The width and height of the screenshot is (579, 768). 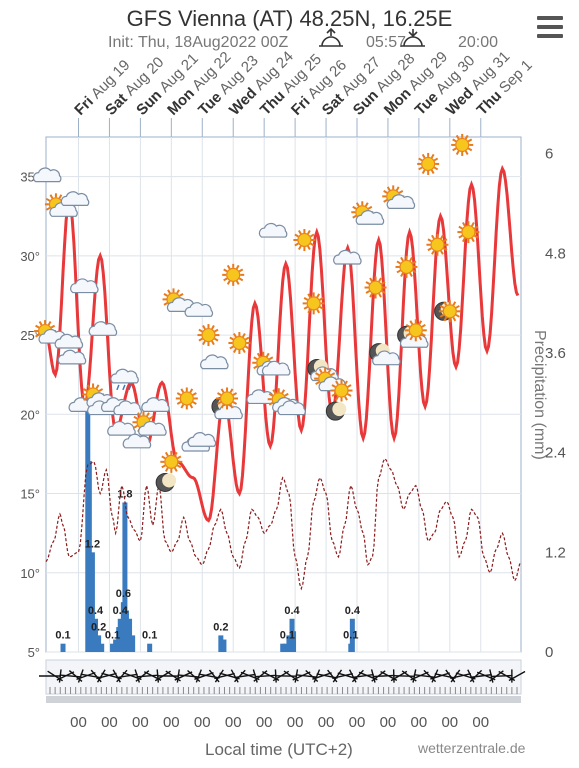 What do you see at coordinates (30, 573) in the screenshot?
I see `y-tick-temp: 10°` at bounding box center [30, 573].